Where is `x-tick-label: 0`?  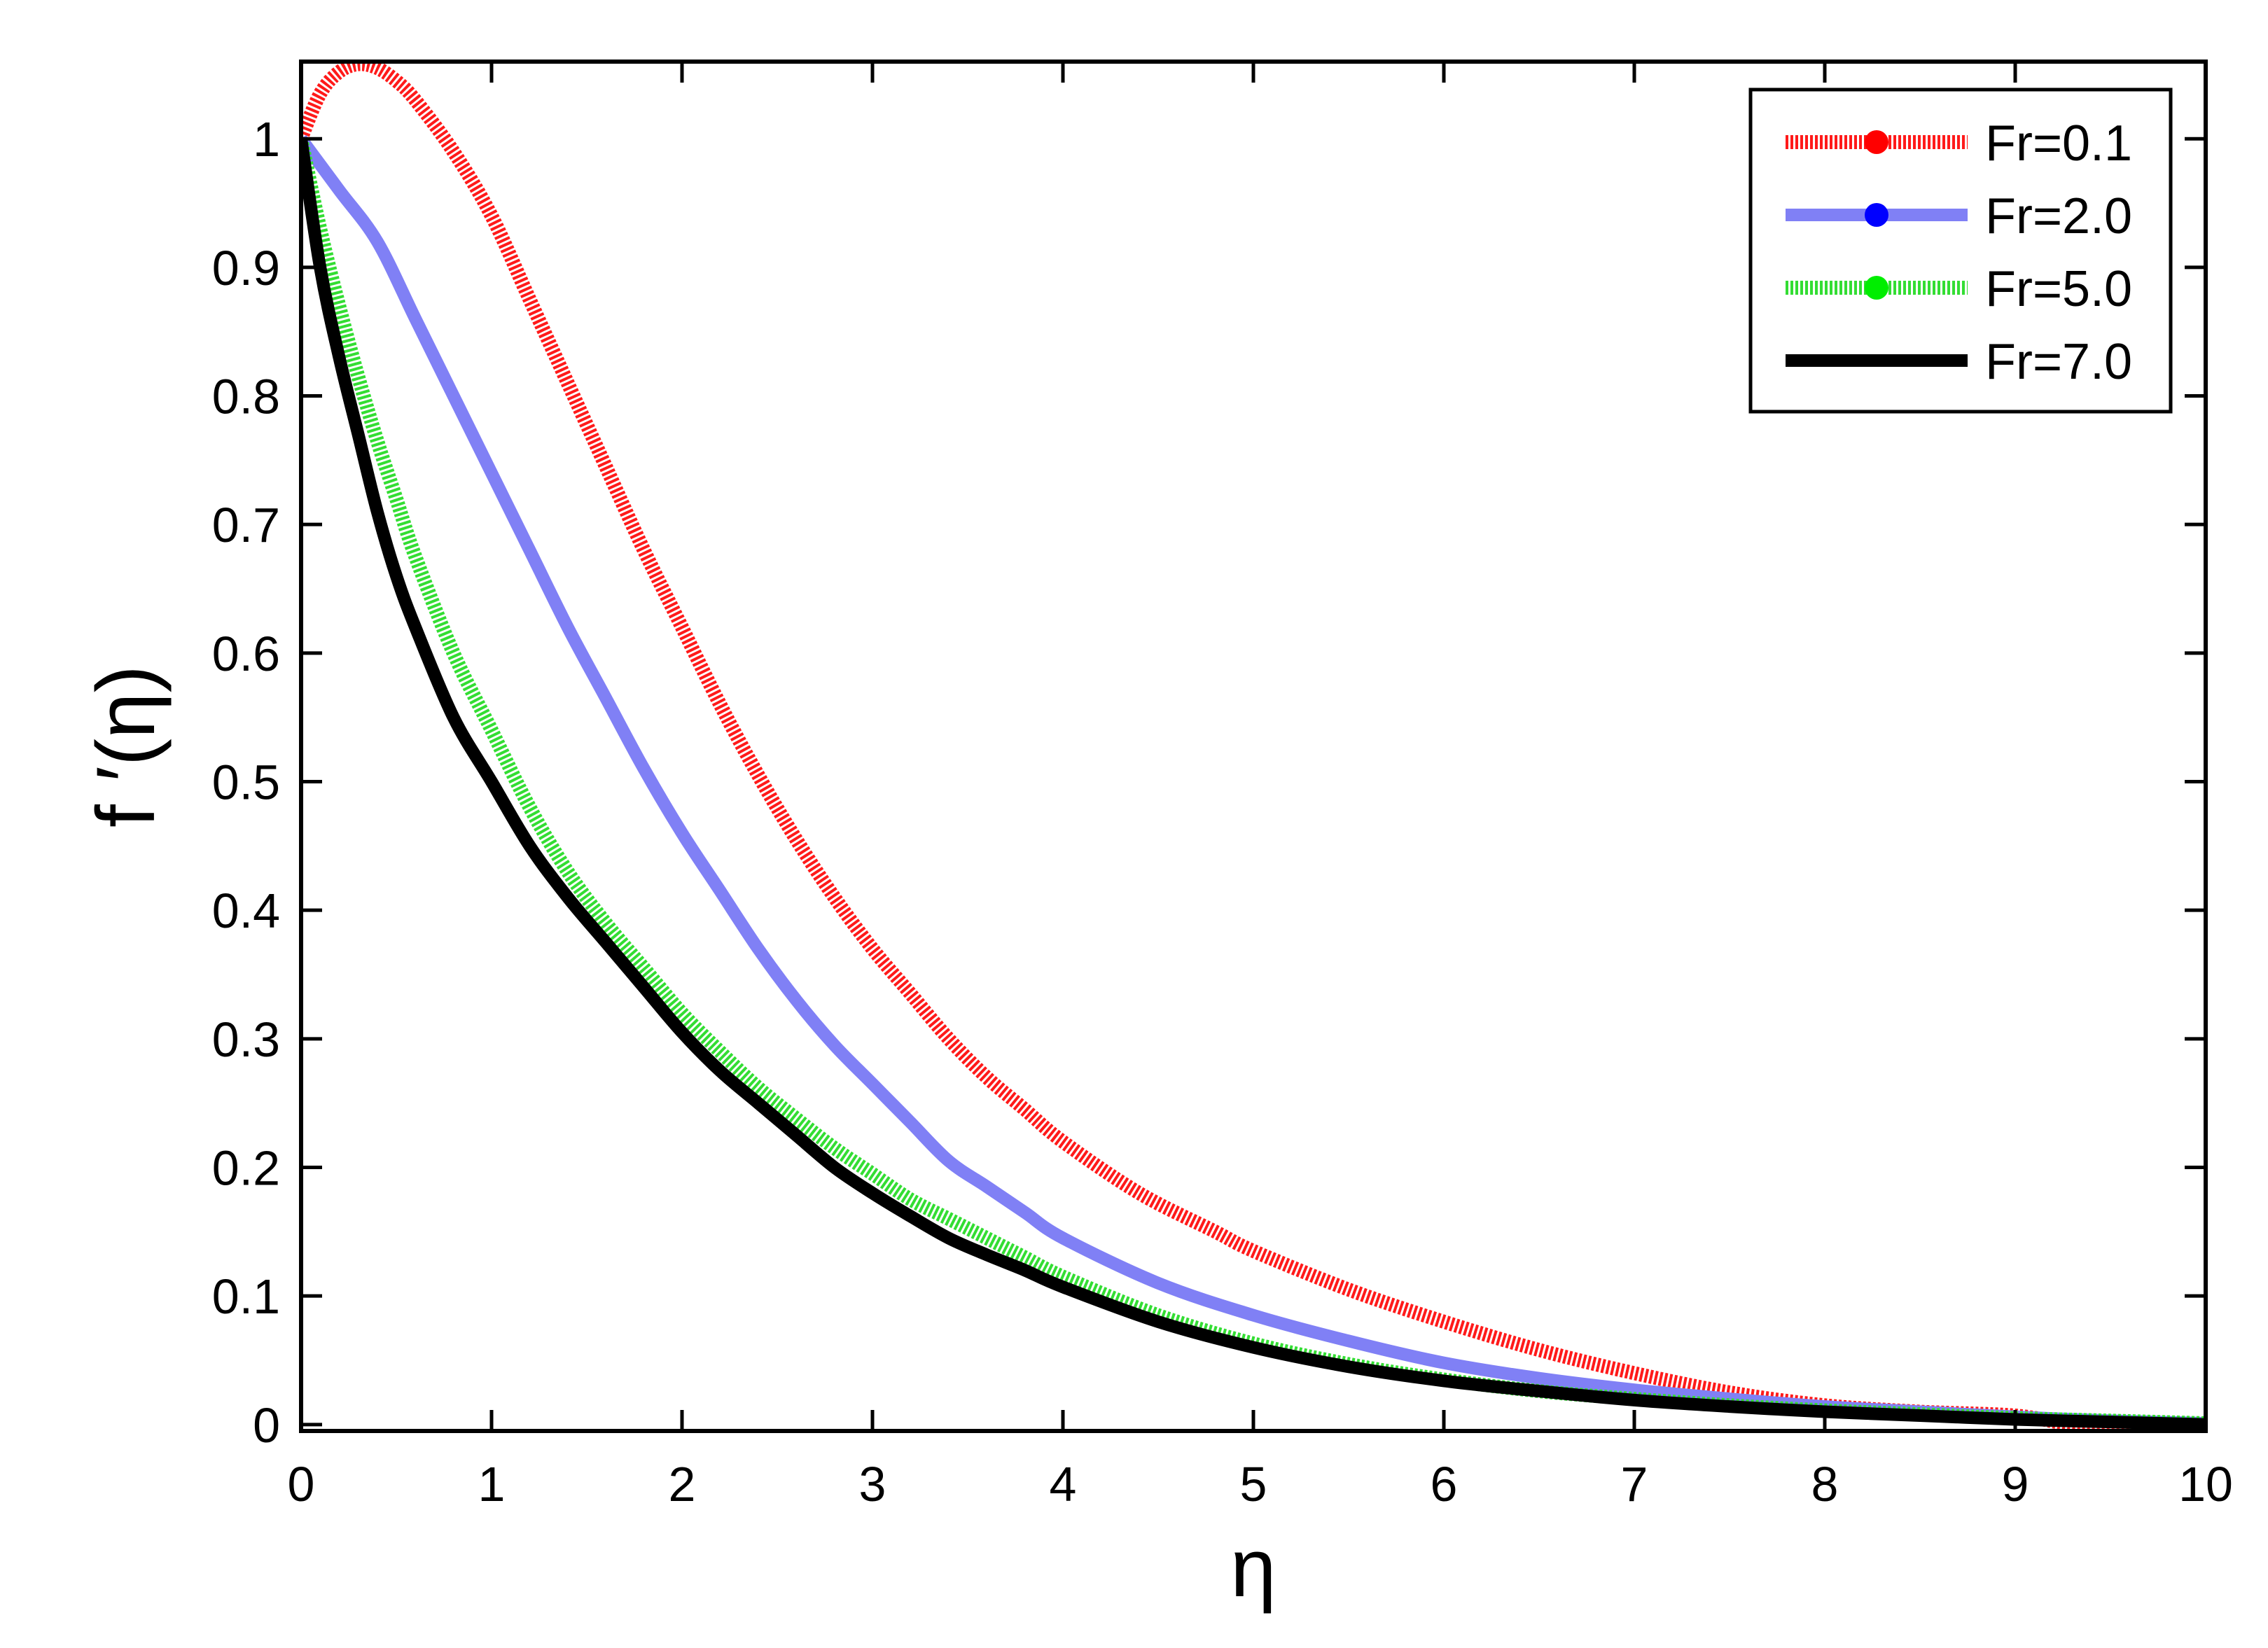
x-tick-label: 0 is located at coordinates (301, 1484).